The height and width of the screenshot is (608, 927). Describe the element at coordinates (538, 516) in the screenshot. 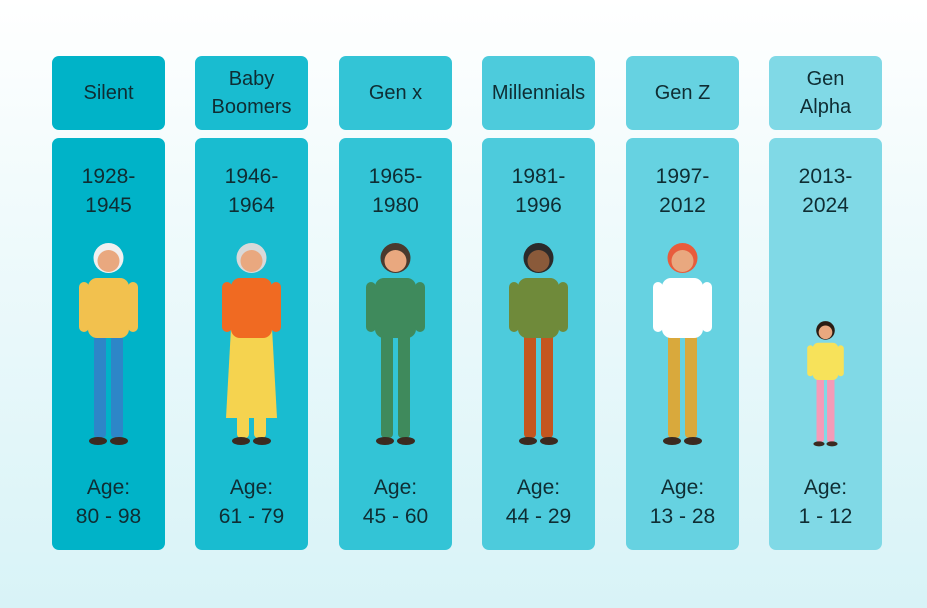

I see `text-line: 44 - 29` at that location.